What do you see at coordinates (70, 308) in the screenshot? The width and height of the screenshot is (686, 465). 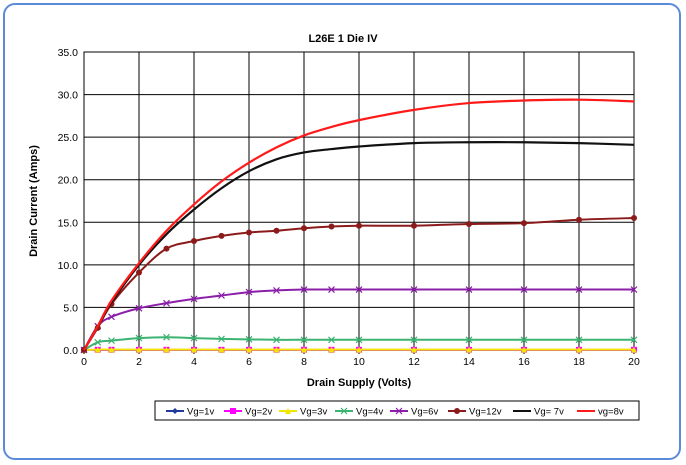 I see `y-tick-label: 5.0` at bounding box center [70, 308].